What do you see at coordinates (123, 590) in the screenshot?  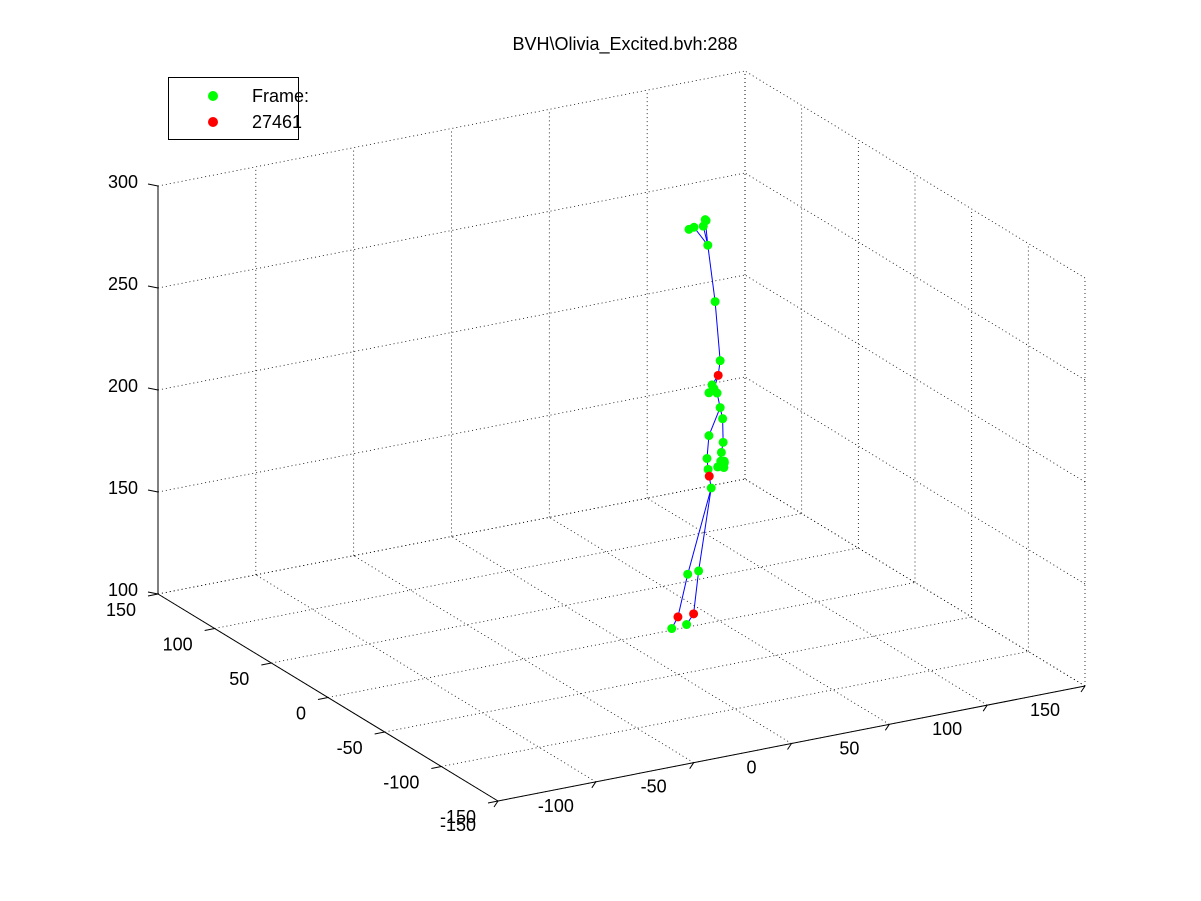 I see `z-tick-label: 100` at bounding box center [123, 590].